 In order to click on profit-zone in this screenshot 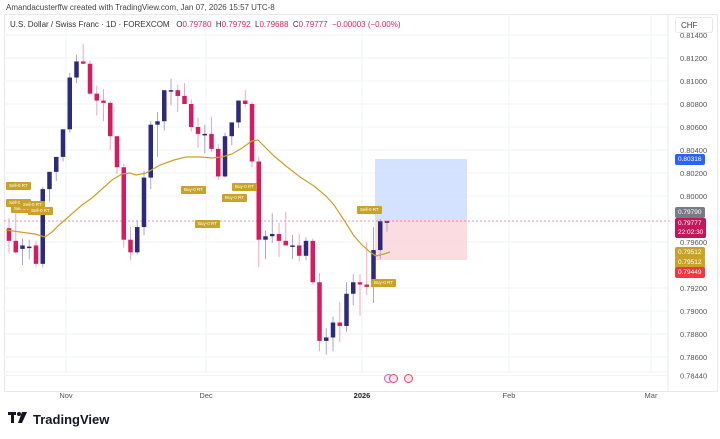, I will do `click(421, 189)`.